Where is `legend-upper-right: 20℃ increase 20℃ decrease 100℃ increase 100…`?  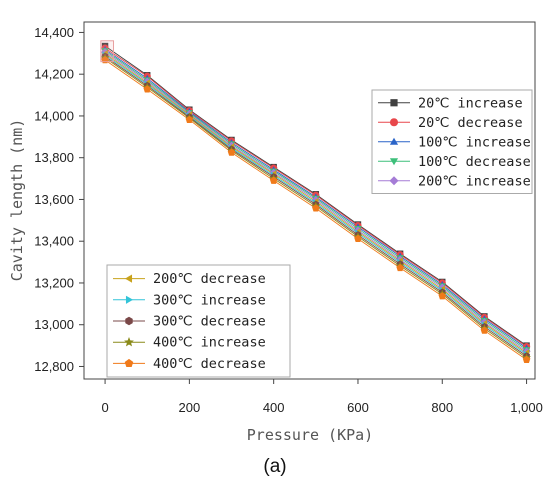
legend-upper-right: 20℃ increase 20℃ decrease 100℃ increase 100… is located at coordinates (452, 141).